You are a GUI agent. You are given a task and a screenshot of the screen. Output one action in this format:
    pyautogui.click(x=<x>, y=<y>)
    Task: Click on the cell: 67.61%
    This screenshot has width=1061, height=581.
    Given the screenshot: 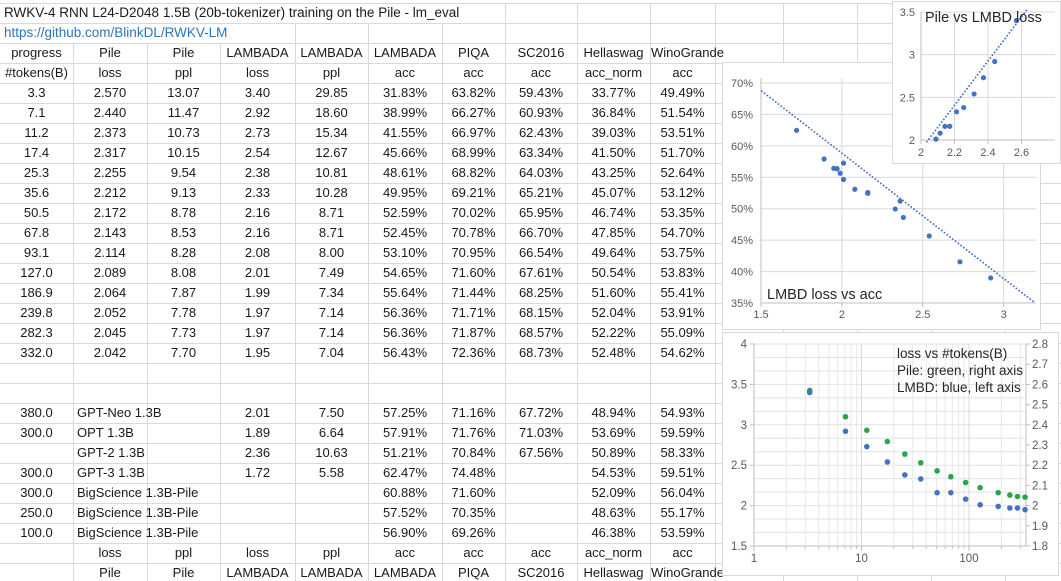 What is the action you would take?
    pyautogui.click(x=541, y=272)
    